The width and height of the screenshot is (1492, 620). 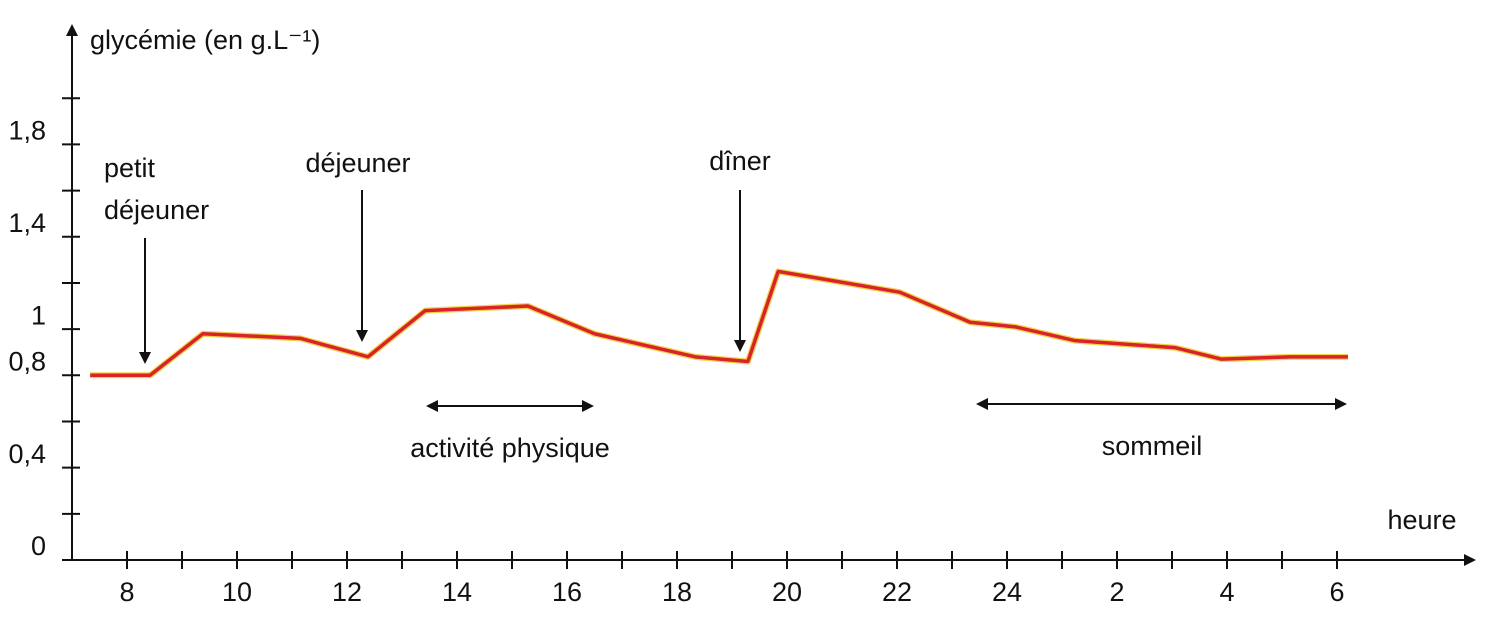 I want to click on line, so click(x=719, y=323).